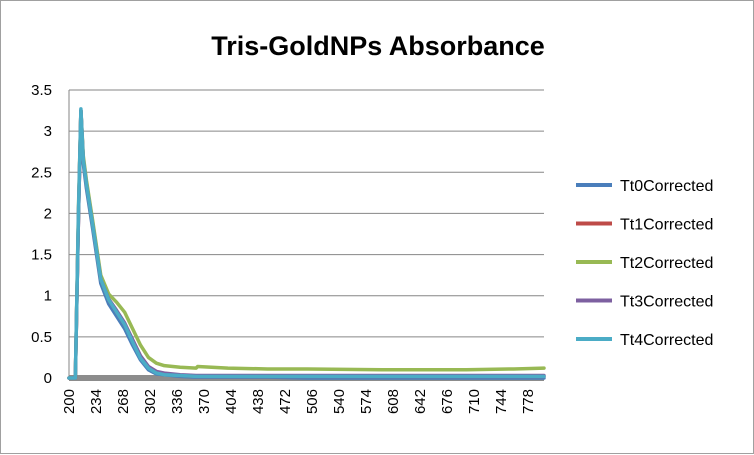 The height and width of the screenshot is (455, 754). What do you see at coordinates (666, 186) in the screenshot?
I see `legend-label: Tt0Corrected` at bounding box center [666, 186].